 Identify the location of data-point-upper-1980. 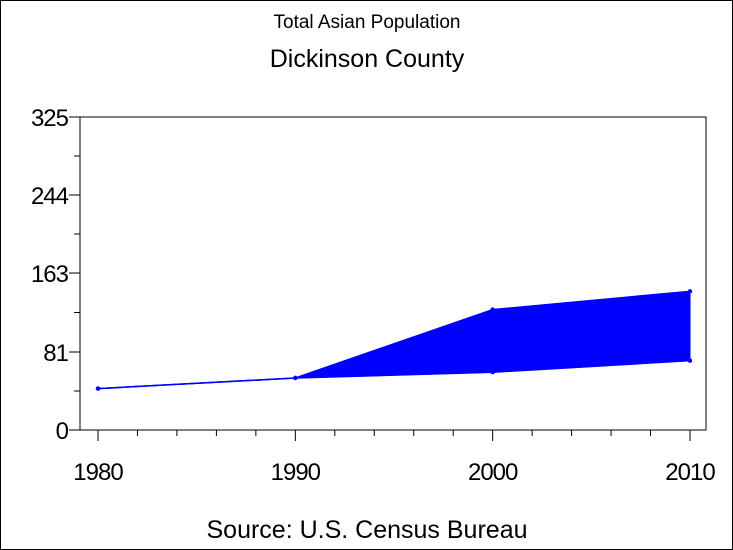
(98, 388).